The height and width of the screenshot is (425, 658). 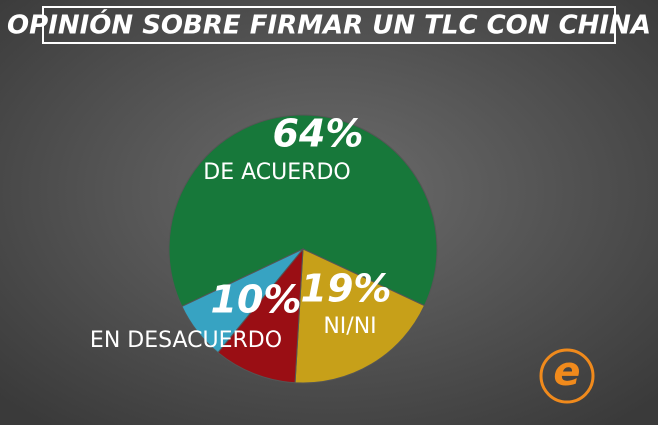 What do you see at coordinates (566, 372) in the screenshot?
I see `svg-text: e` at bounding box center [566, 372].